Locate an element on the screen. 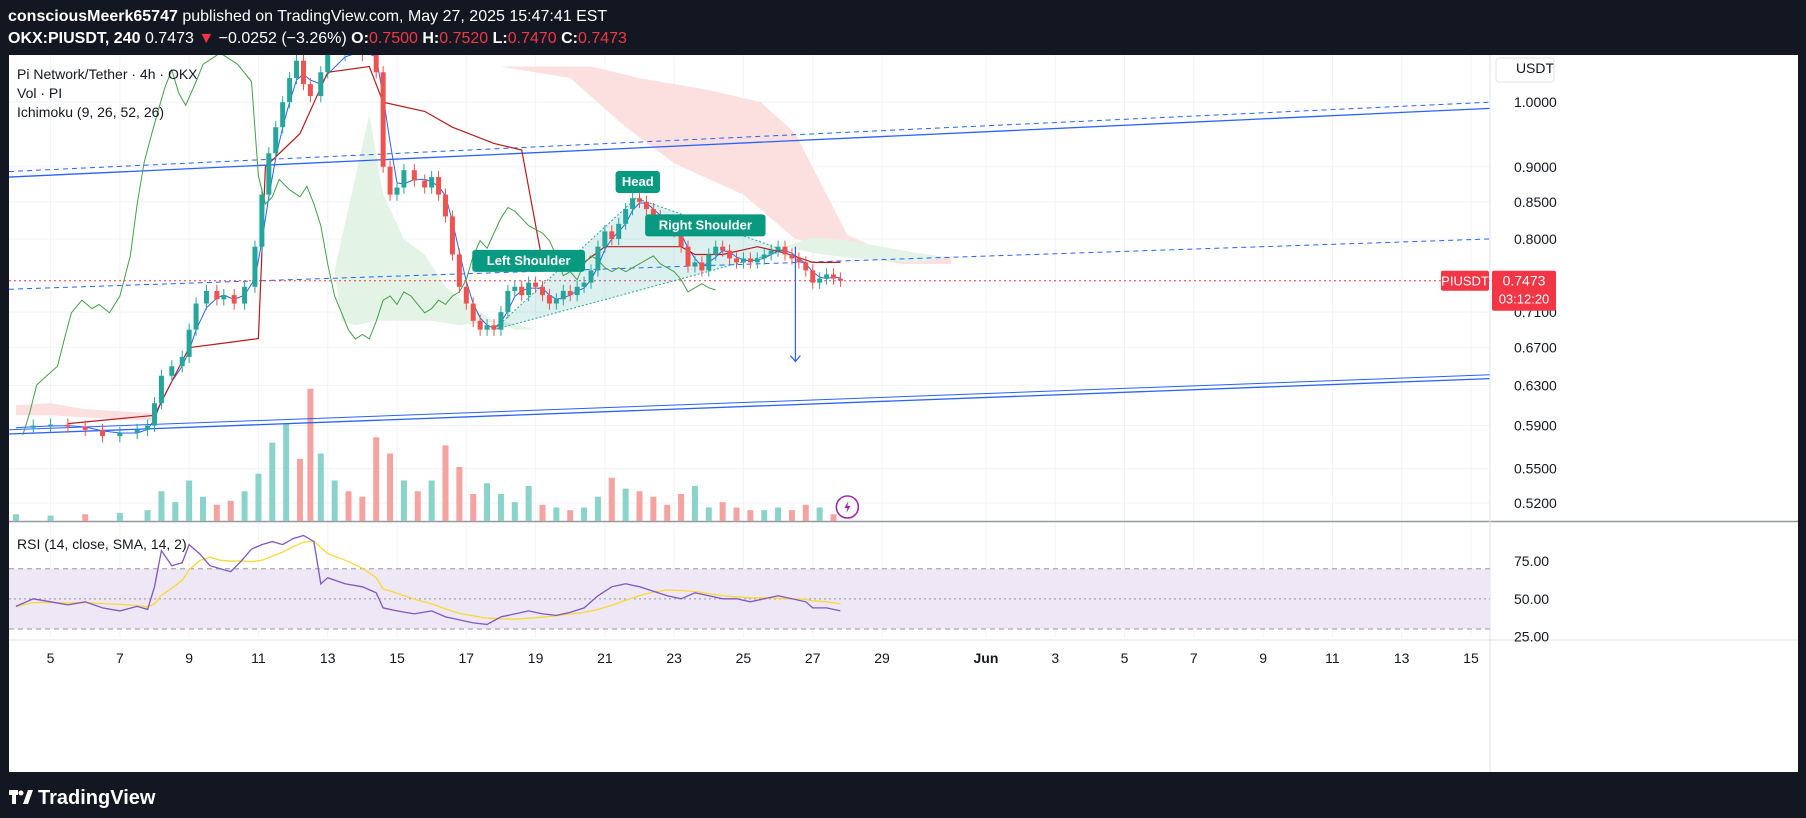 The image size is (1806, 818). price-tick-label: 0.5900 is located at coordinates (1535, 426).